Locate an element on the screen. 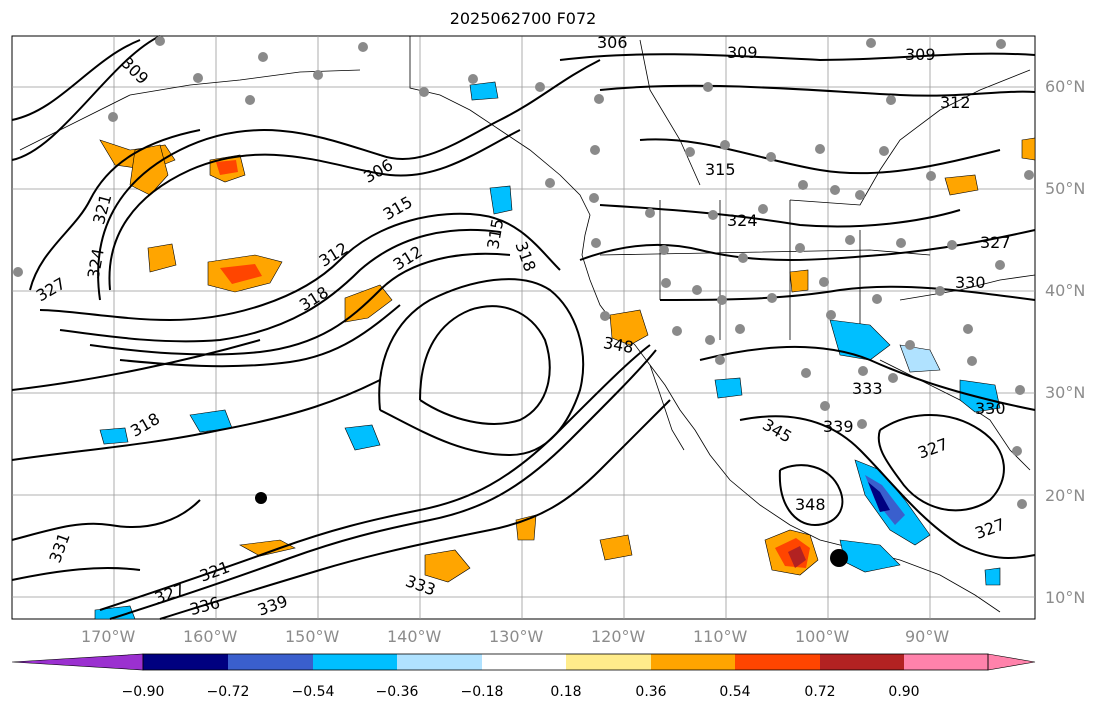 The height and width of the screenshot is (712, 1105). lon-label: 100°W is located at coordinates (822, 636).